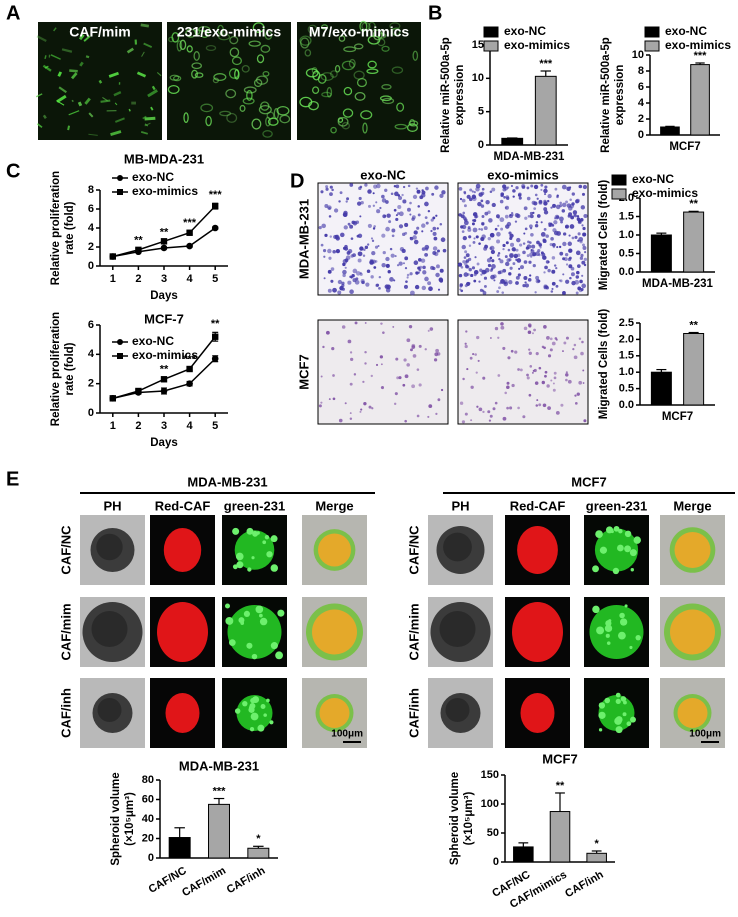  Describe the element at coordinates (626, 372) in the screenshot. I see `y-tick-label: 1.0` at that location.